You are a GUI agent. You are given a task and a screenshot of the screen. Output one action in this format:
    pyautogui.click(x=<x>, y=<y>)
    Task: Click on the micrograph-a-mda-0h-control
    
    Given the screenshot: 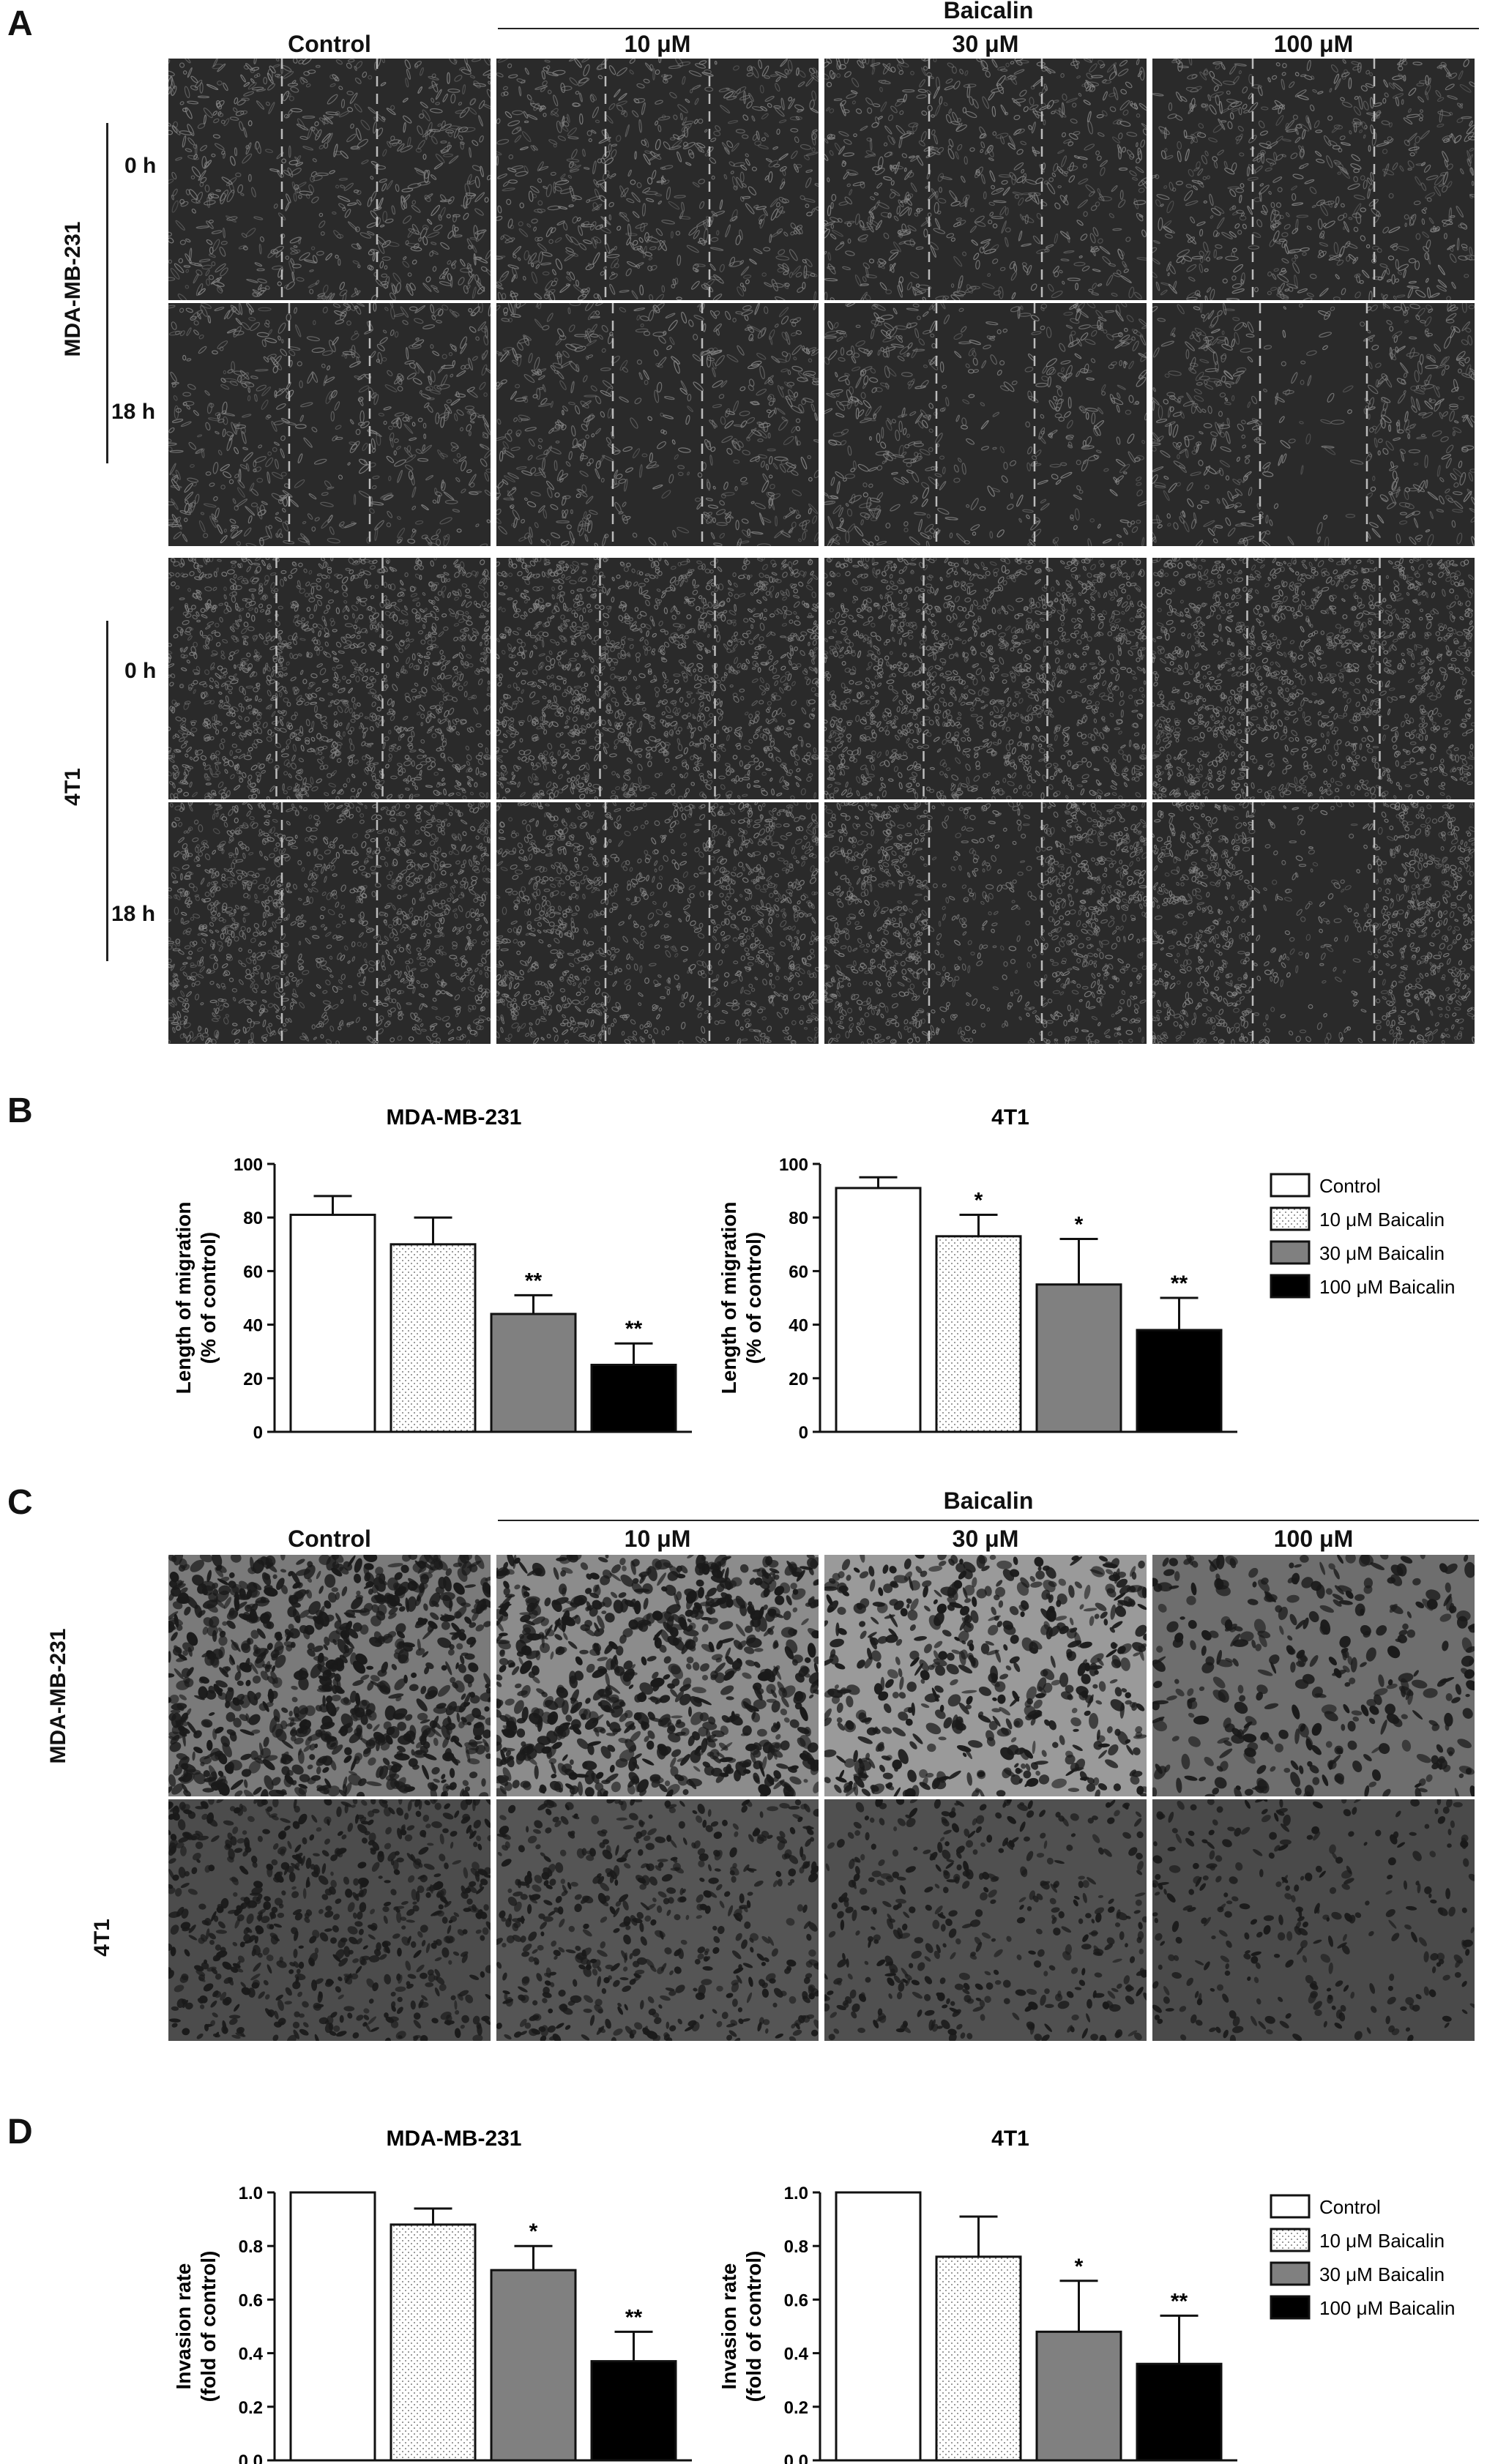 What is the action you would take?
    pyautogui.click(x=329, y=179)
    